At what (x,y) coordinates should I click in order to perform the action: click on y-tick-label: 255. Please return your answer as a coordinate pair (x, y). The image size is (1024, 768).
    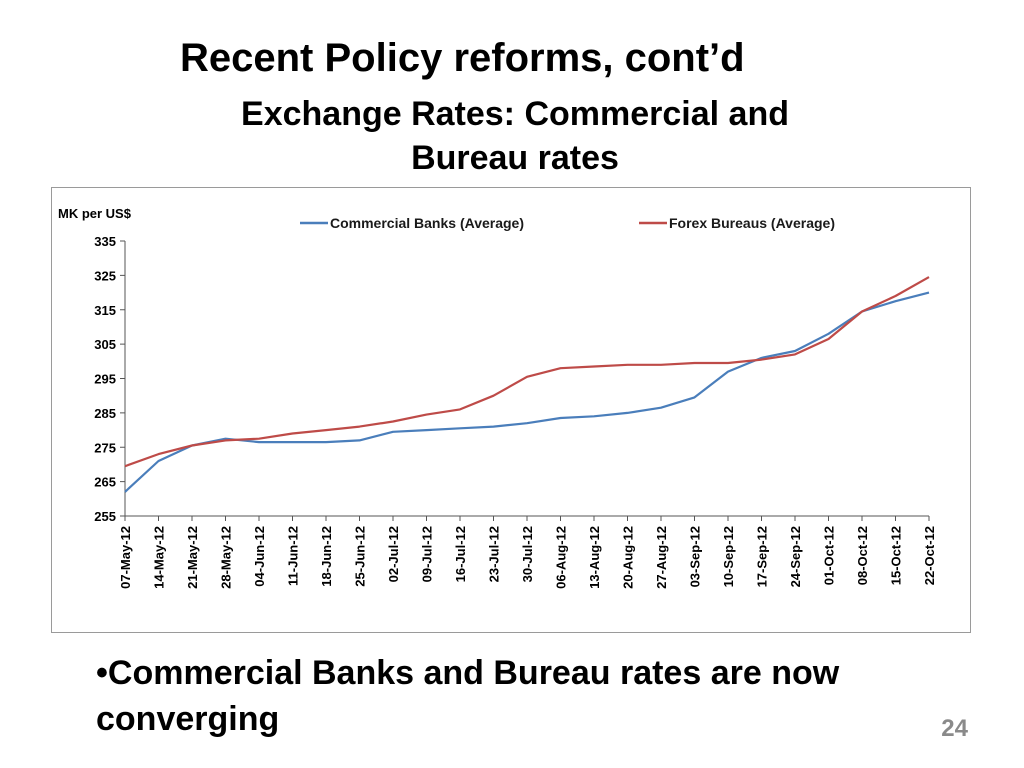
    Looking at the image, I should click on (105, 516).